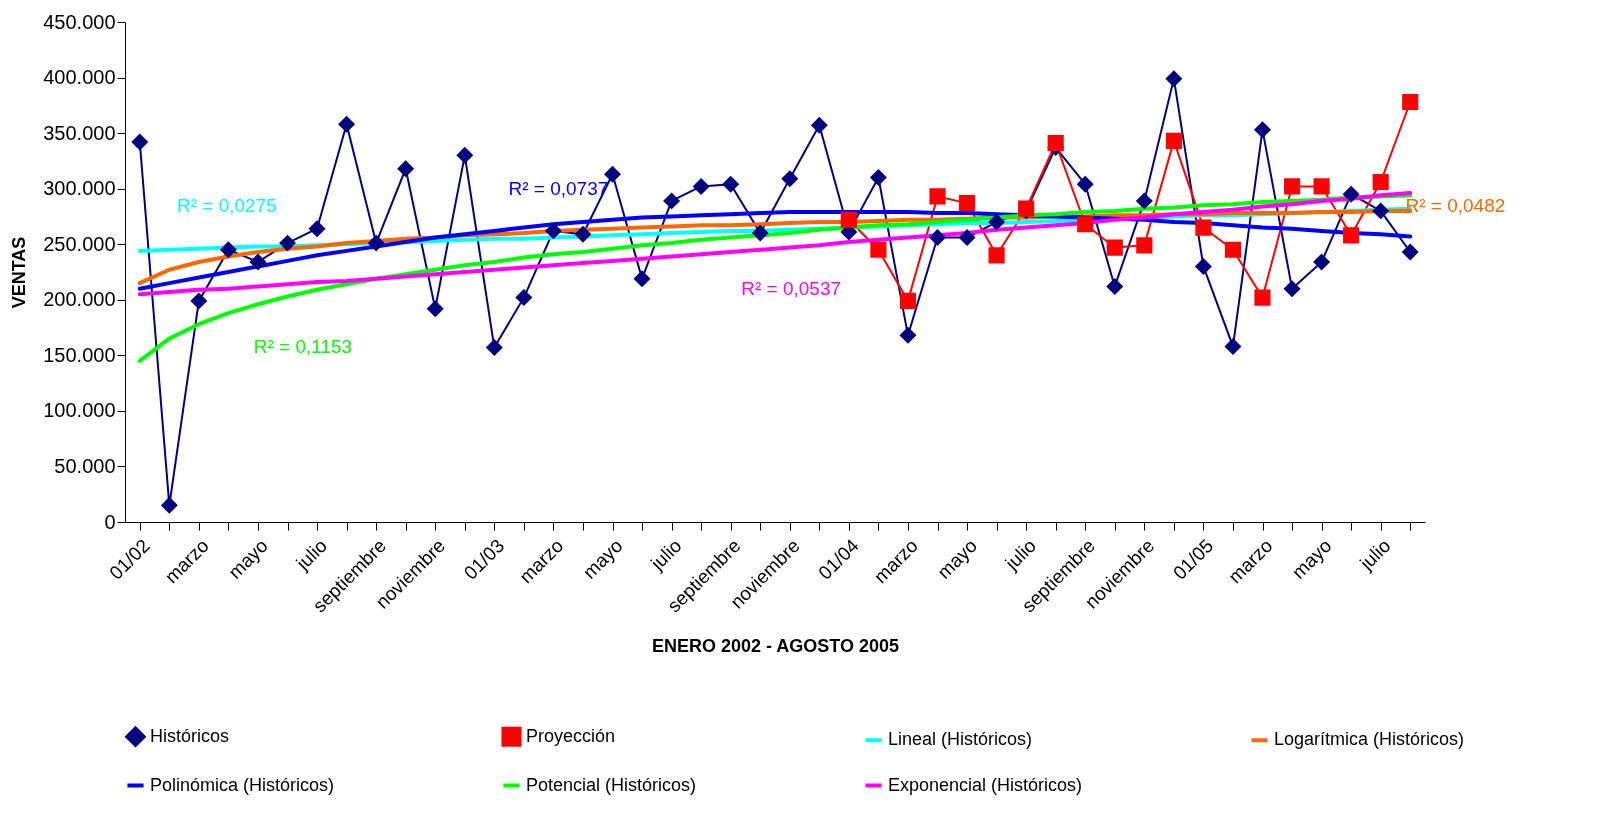 Image resolution: width=1608 pixels, height=827 pixels. I want to click on annotation: R² = 0,0275, so click(227, 205).